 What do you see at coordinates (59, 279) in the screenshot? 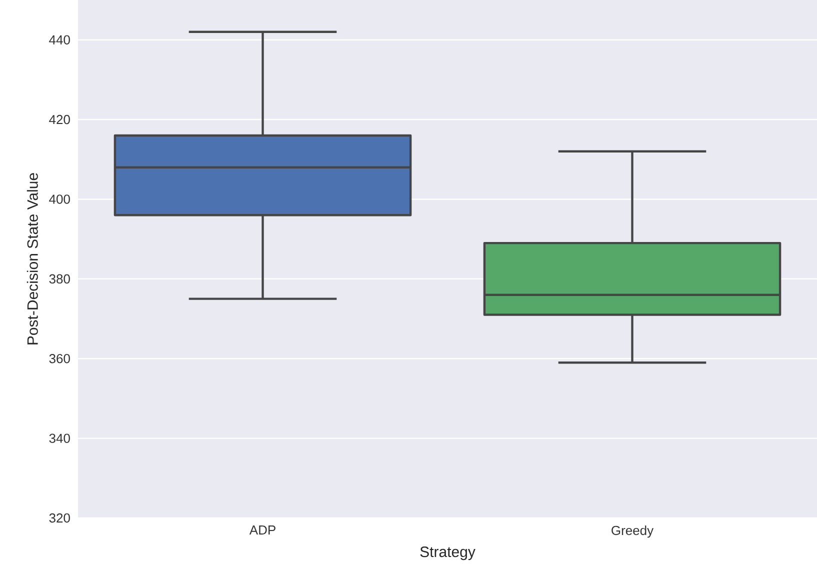
I see `y-tick-label: 380` at bounding box center [59, 279].